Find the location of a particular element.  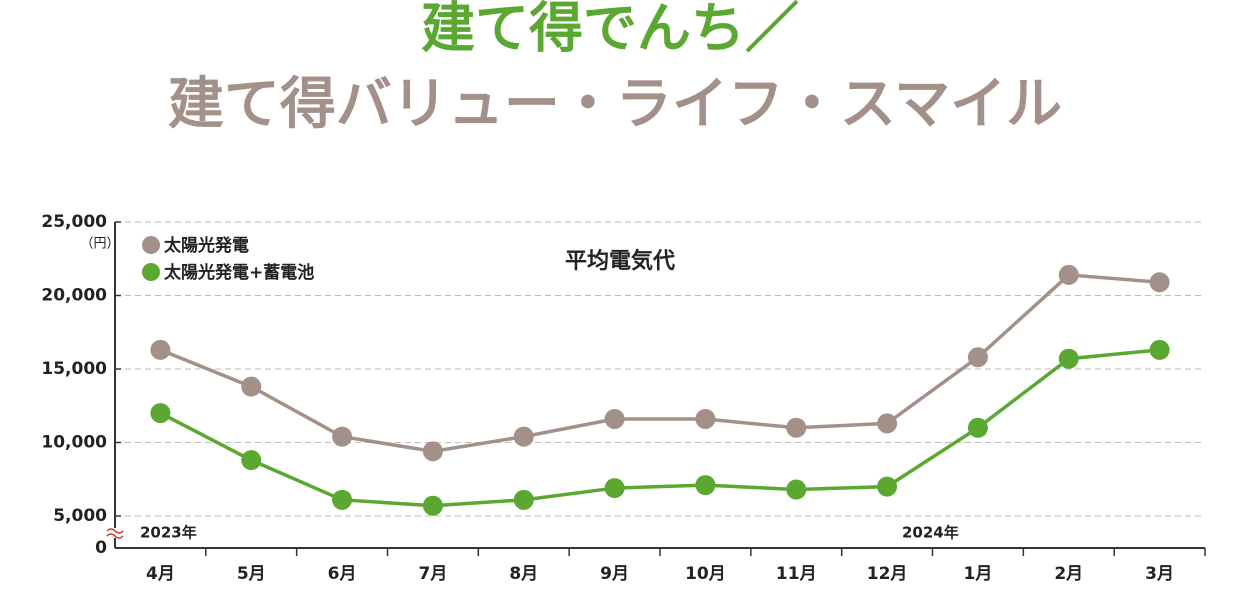

x-tick-label: 12月 is located at coordinates (887, 574).